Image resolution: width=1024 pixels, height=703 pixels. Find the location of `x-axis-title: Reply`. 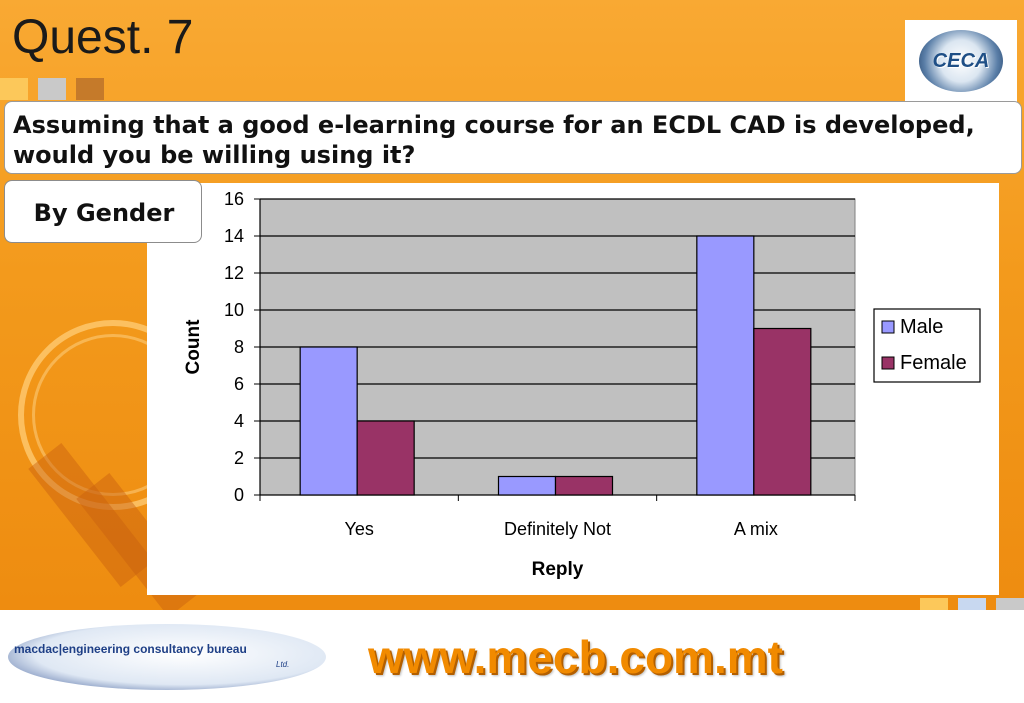

x-axis-title: Reply is located at coordinates (558, 569).